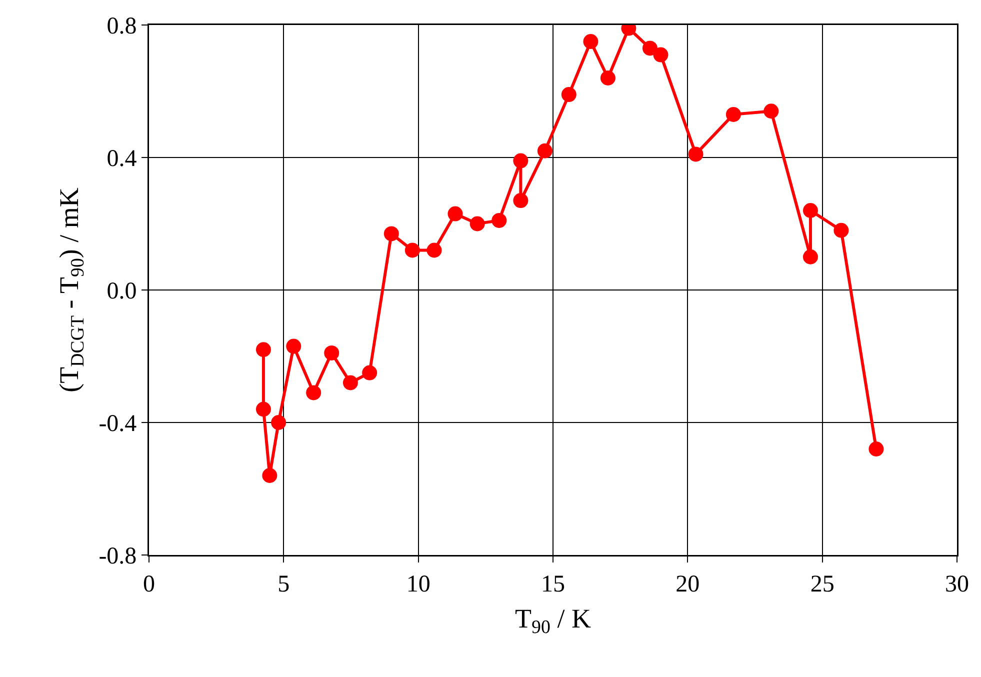 This screenshot has width=981, height=677. What do you see at coordinates (553, 620) in the screenshot?
I see `x-axis-title: T$_{90}$ / K` at bounding box center [553, 620].